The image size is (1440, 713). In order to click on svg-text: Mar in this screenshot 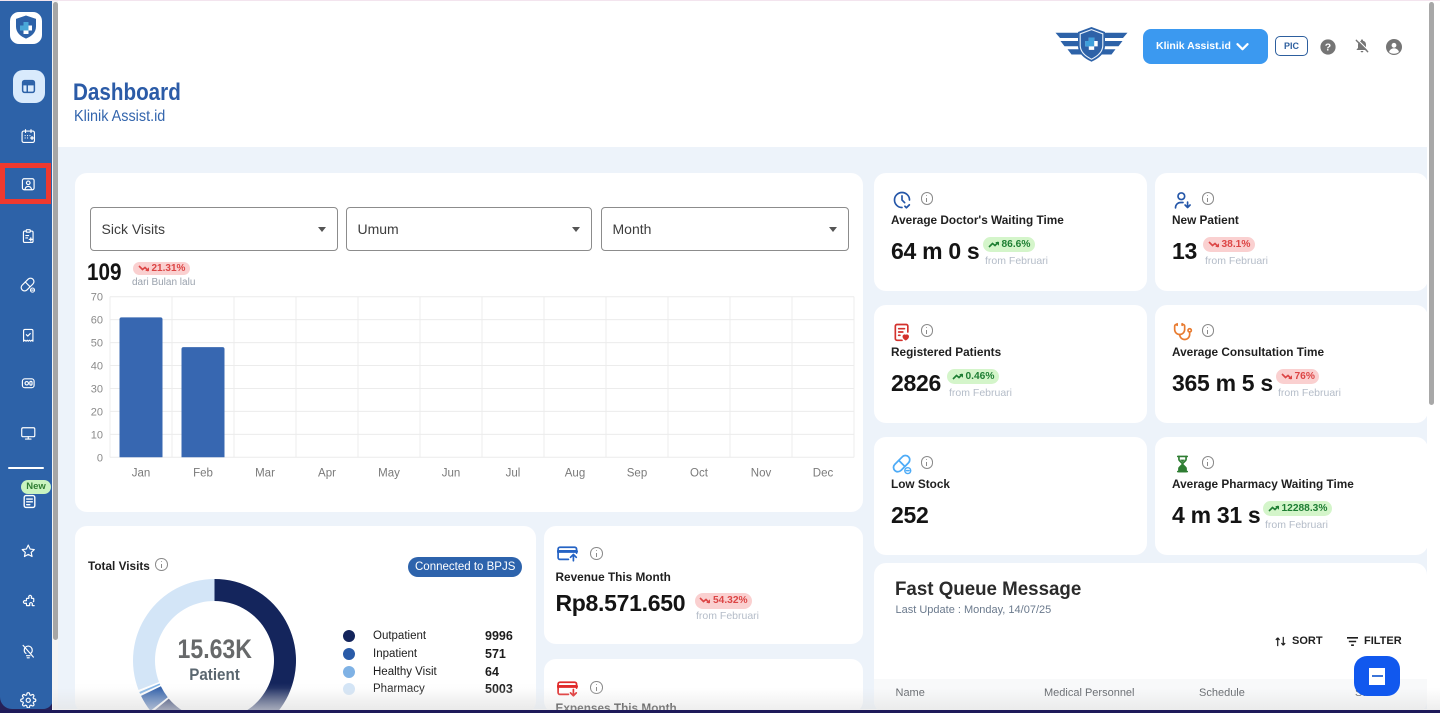, I will do `click(265, 473)`.